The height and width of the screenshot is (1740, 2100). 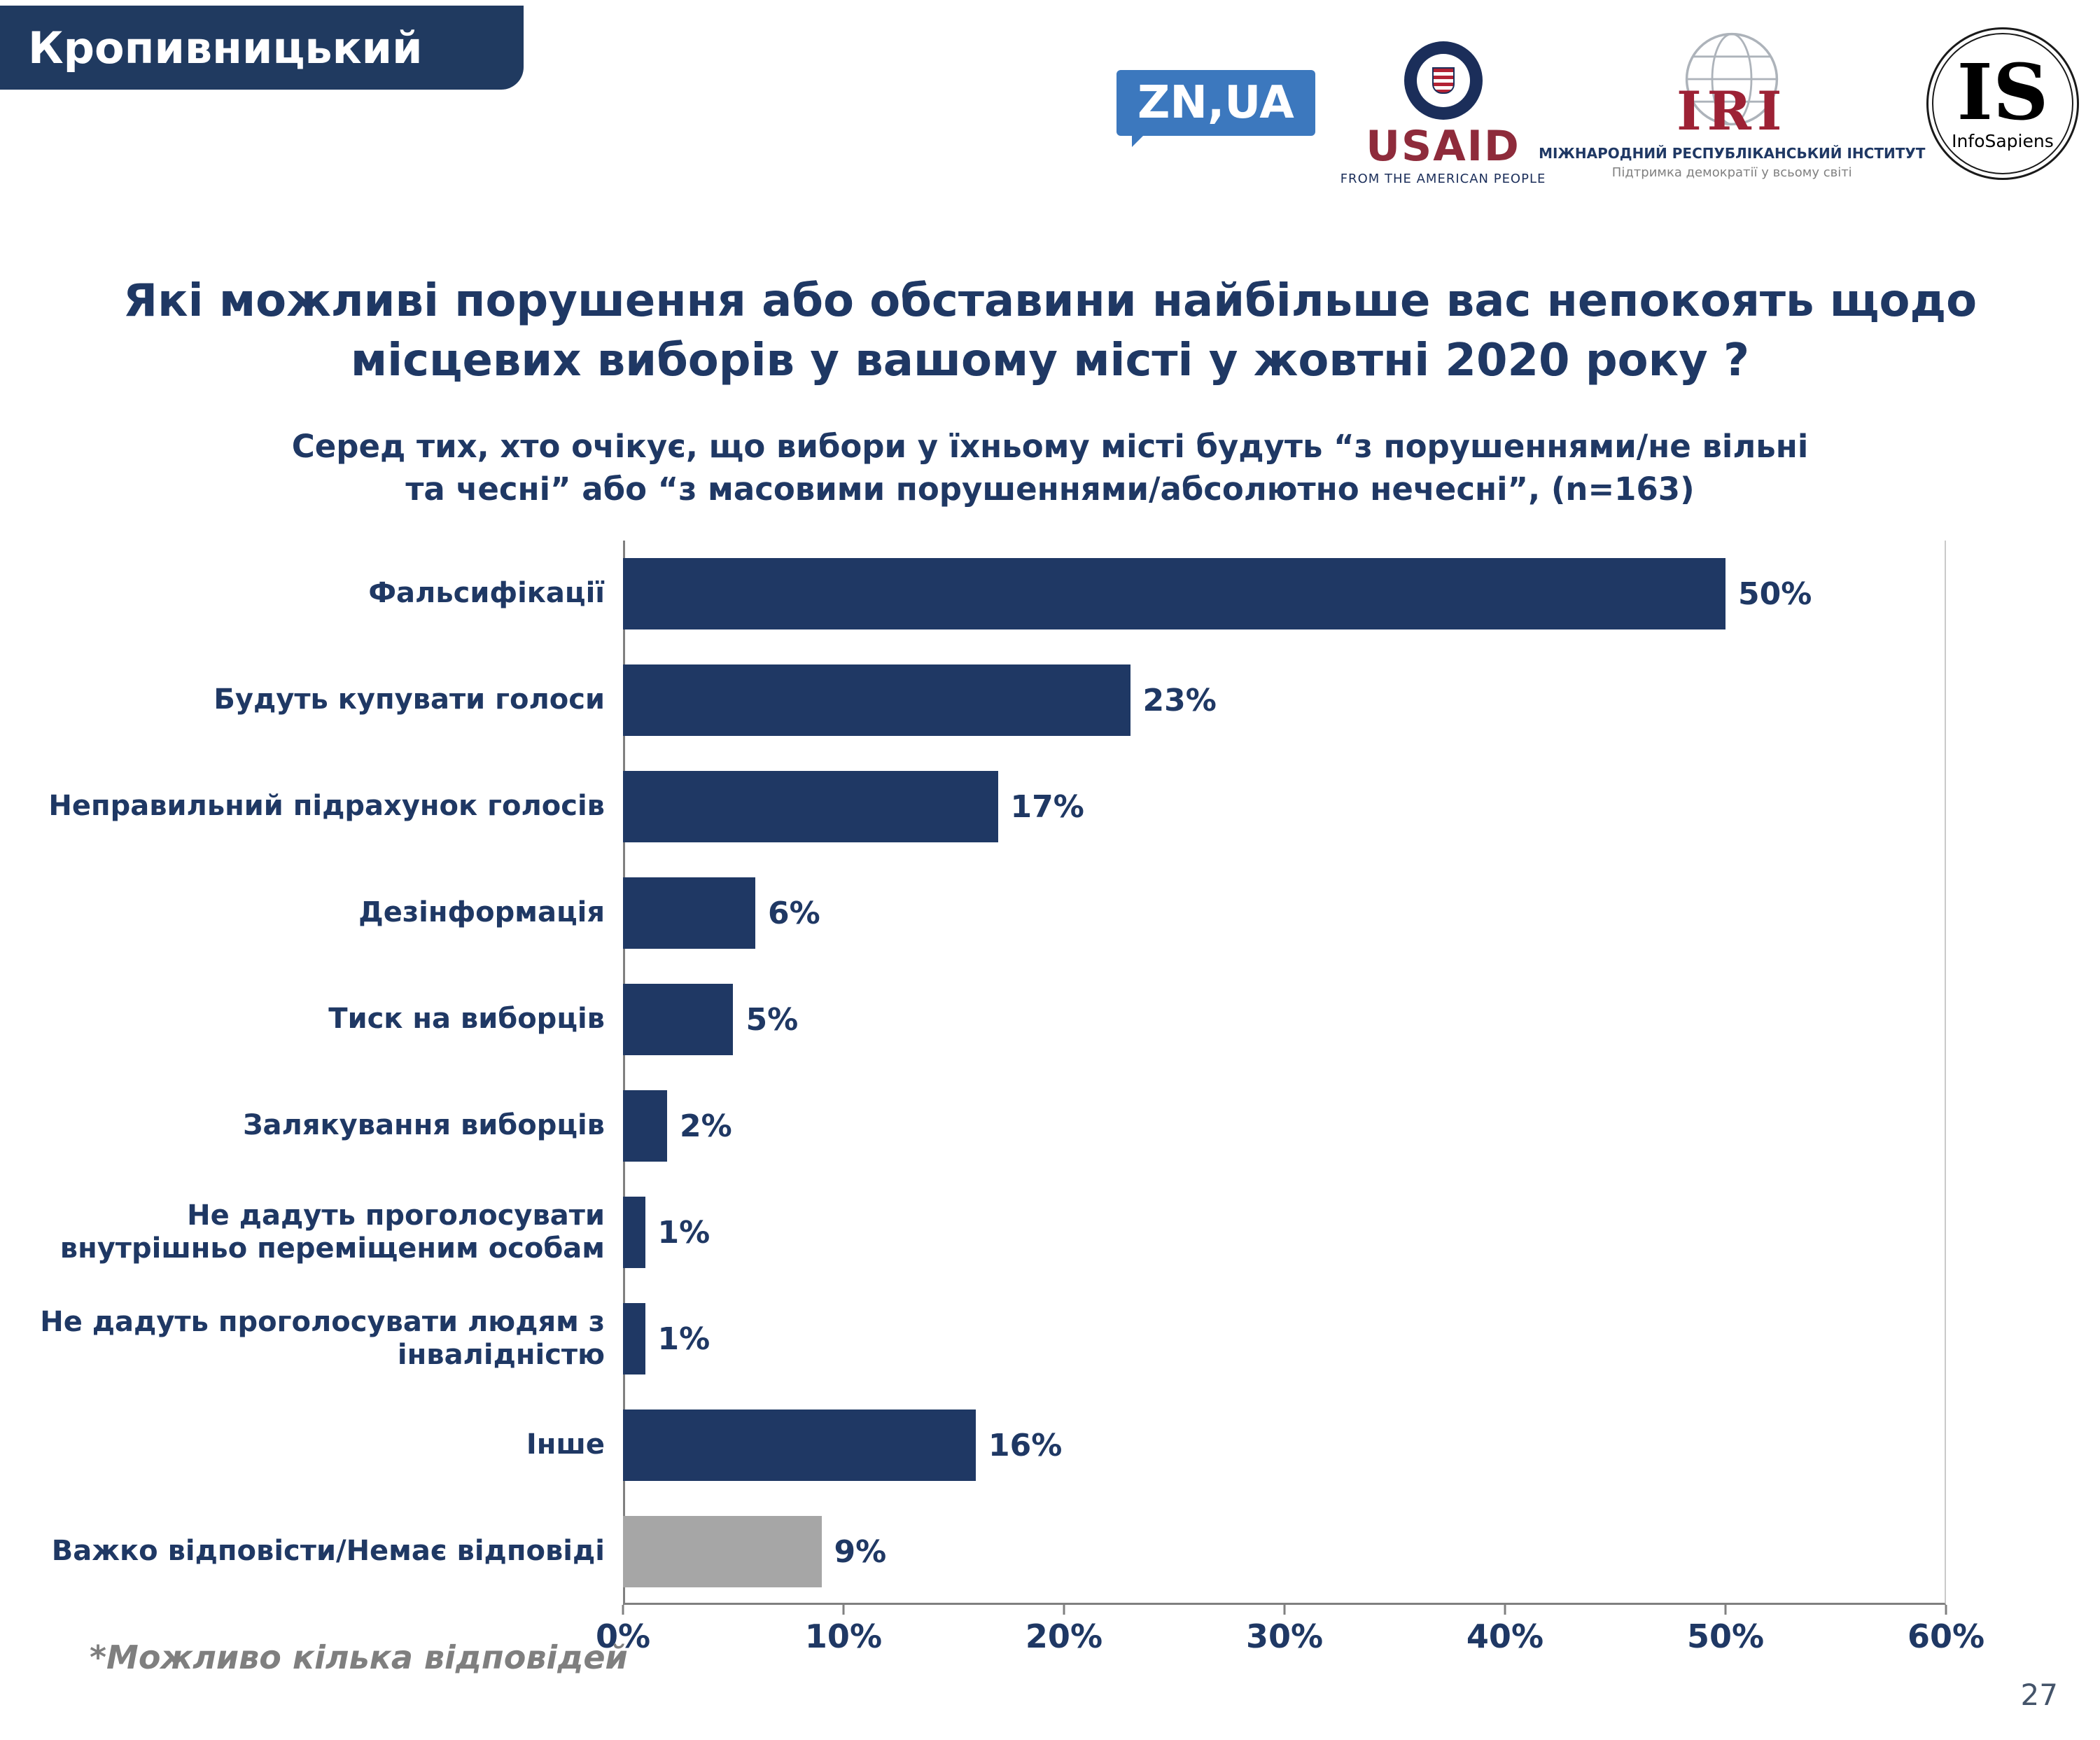 I want to click on znua-logo: ZN,UA, so click(x=1215, y=108).